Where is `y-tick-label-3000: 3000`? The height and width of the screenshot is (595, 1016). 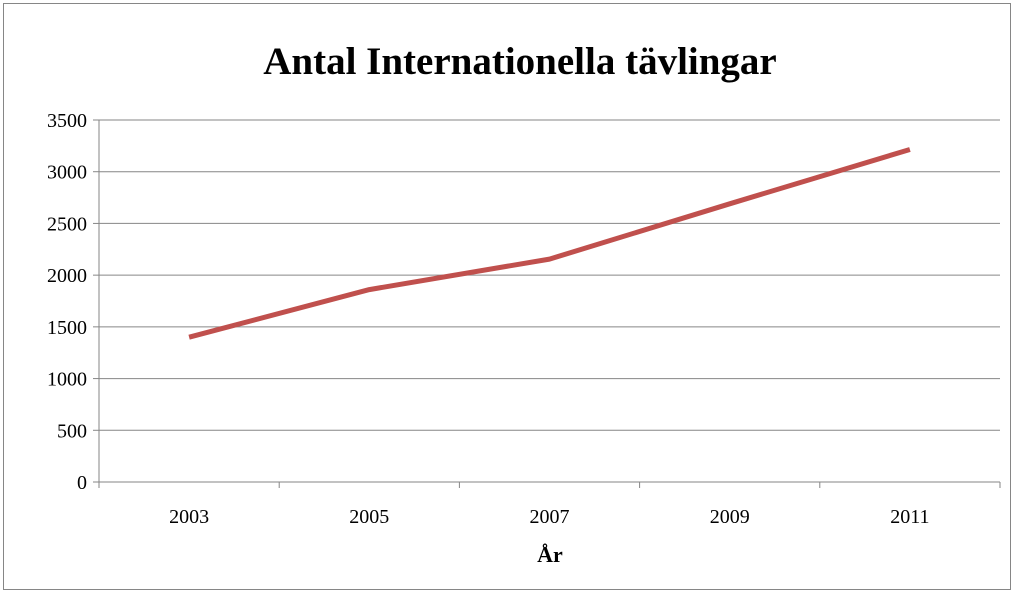 y-tick-label-3000: 3000 is located at coordinates (67, 173).